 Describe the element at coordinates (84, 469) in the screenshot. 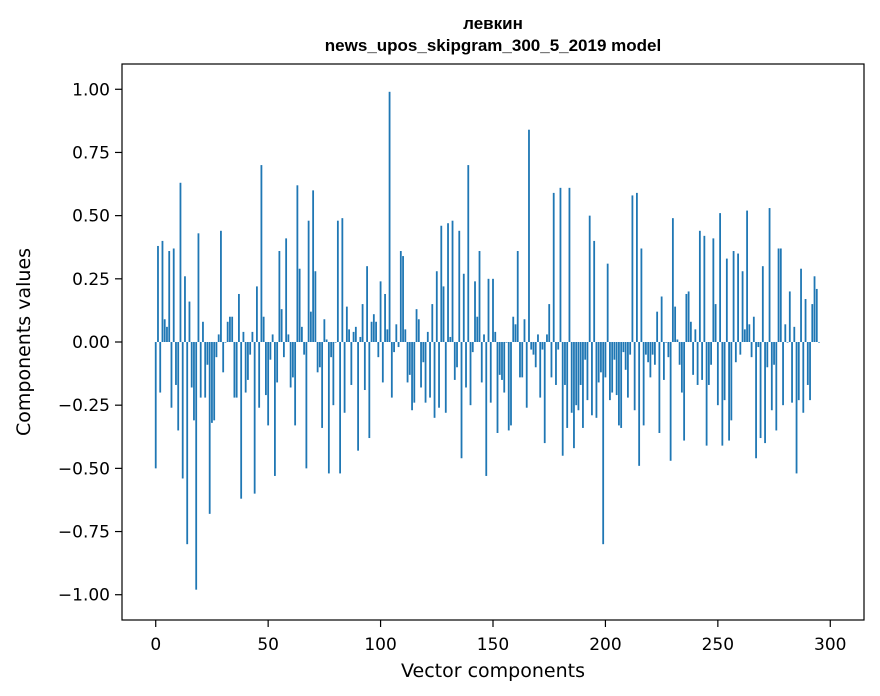

I see `y-tick-label: −0.50` at that location.